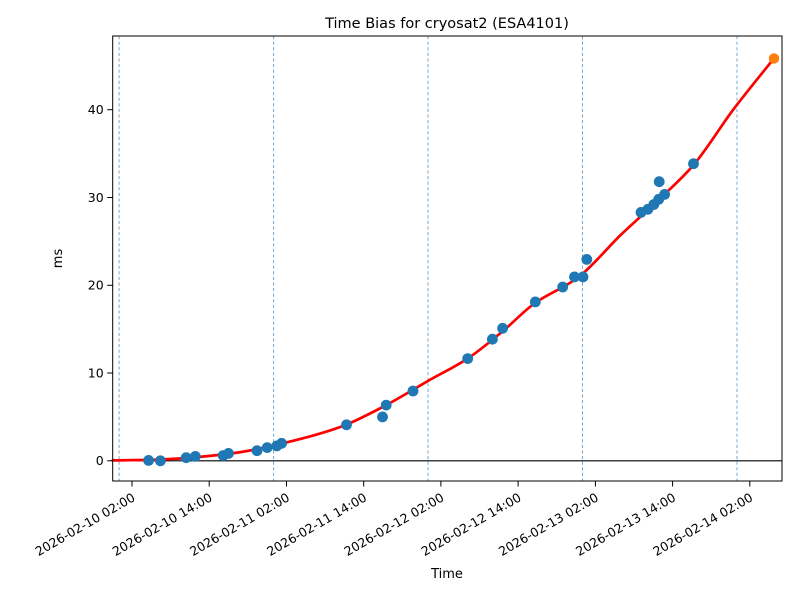  I want to click on y-tick-label: 30, so click(96, 197).